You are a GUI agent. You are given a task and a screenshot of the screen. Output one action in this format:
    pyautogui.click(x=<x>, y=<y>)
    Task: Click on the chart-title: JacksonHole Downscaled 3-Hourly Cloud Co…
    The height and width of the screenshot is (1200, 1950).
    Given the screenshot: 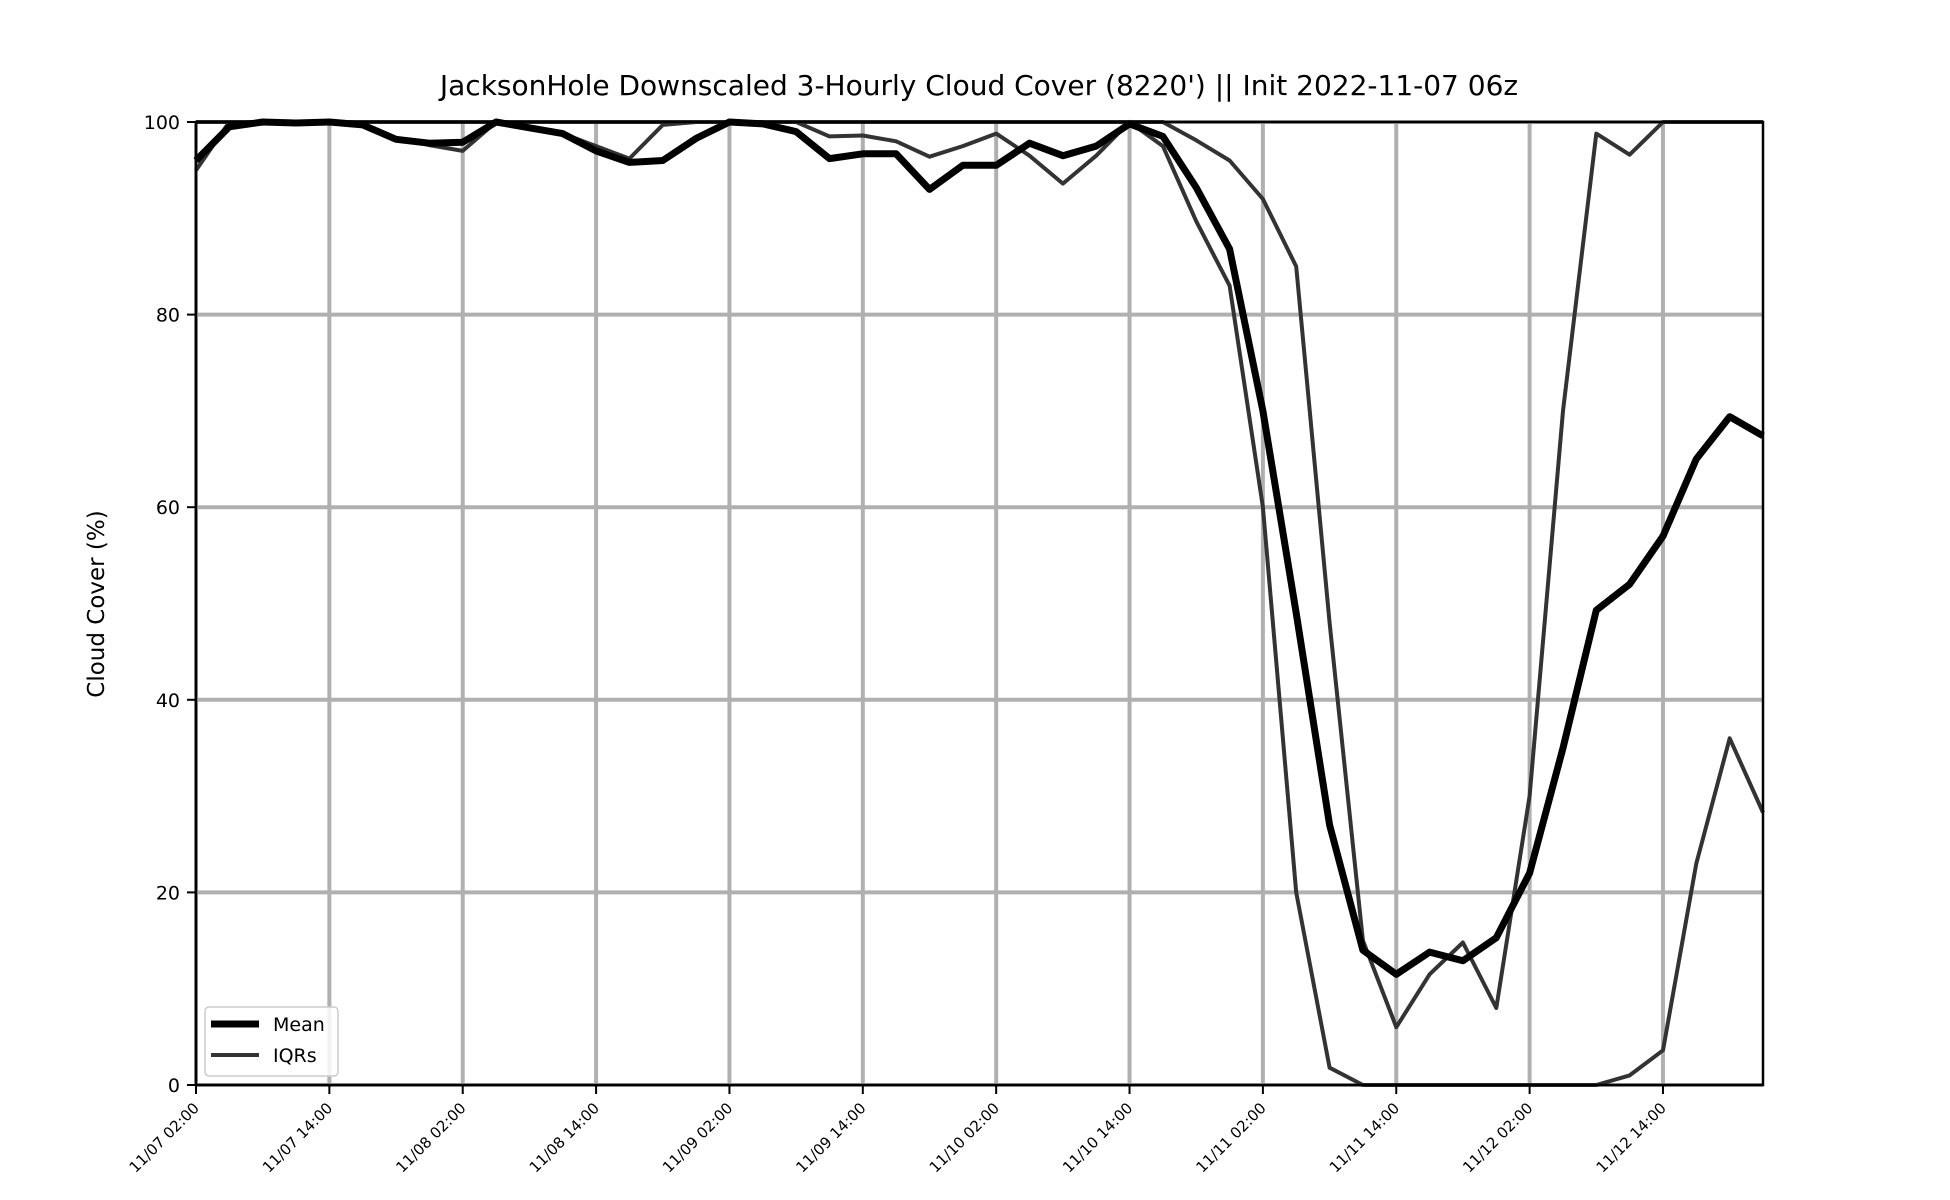 What is the action you would take?
    pyautogui.click(x=978, y=85)
    